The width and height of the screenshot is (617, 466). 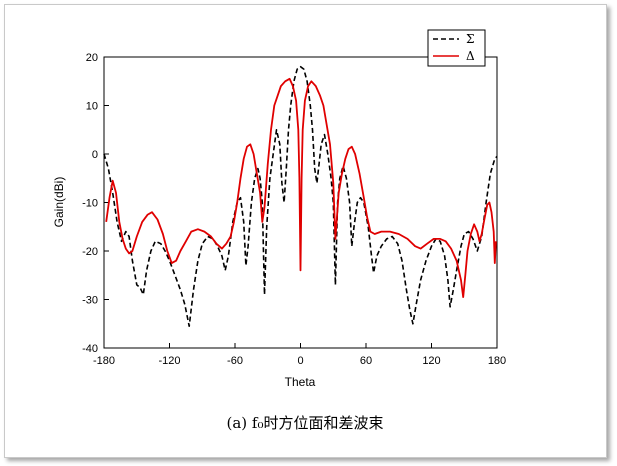 I want to click on x-tick-label: 120, so click(x=431, y=361).